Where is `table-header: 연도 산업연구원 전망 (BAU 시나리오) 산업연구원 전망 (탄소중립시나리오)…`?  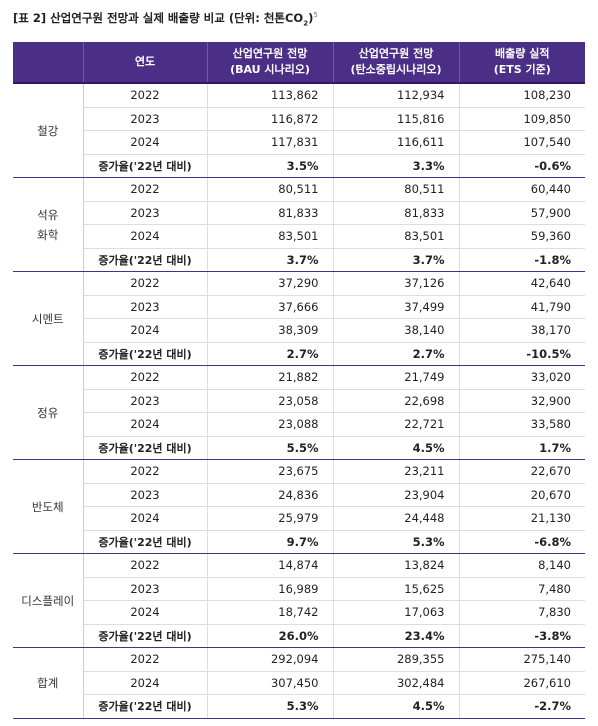 table-header: 연도 산업연구원 전망 (BAU 시나리오) 산업연구원 전망 (탄소중립시나리오)… is located at coordinates (299, 62).